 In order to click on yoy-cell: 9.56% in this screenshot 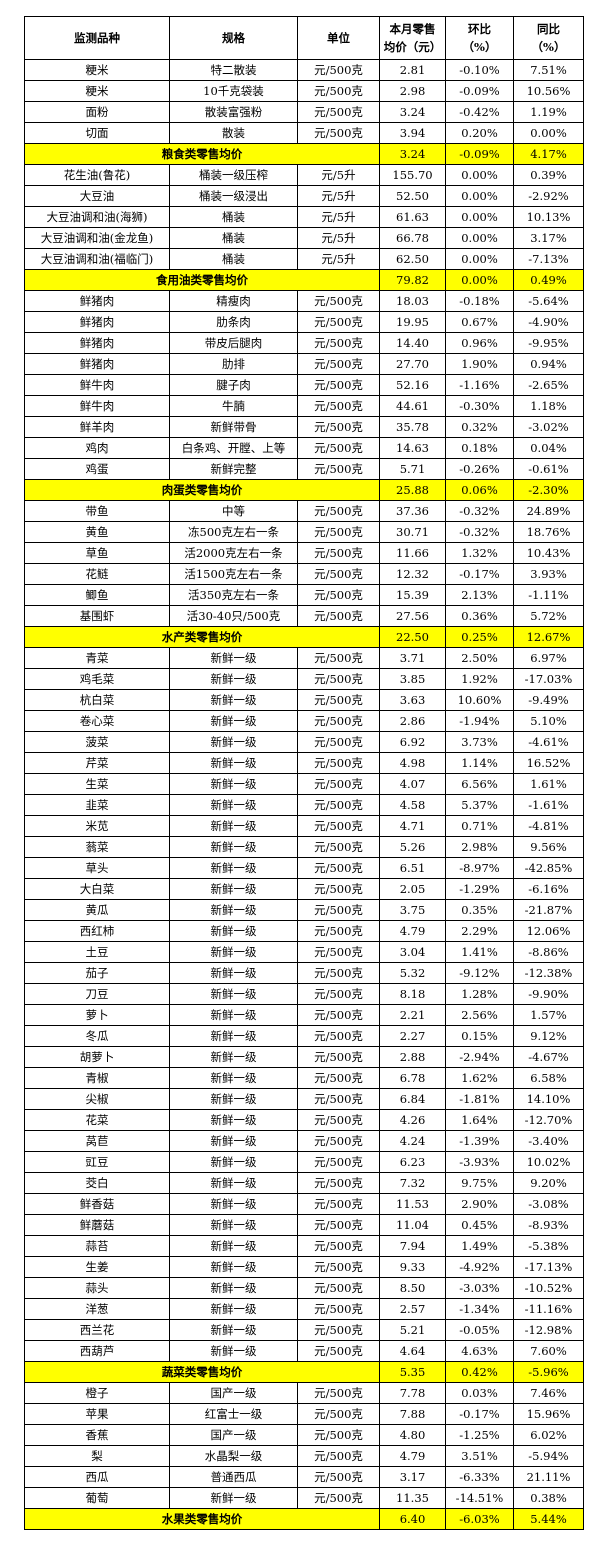, I will do `click(548, 847)`.